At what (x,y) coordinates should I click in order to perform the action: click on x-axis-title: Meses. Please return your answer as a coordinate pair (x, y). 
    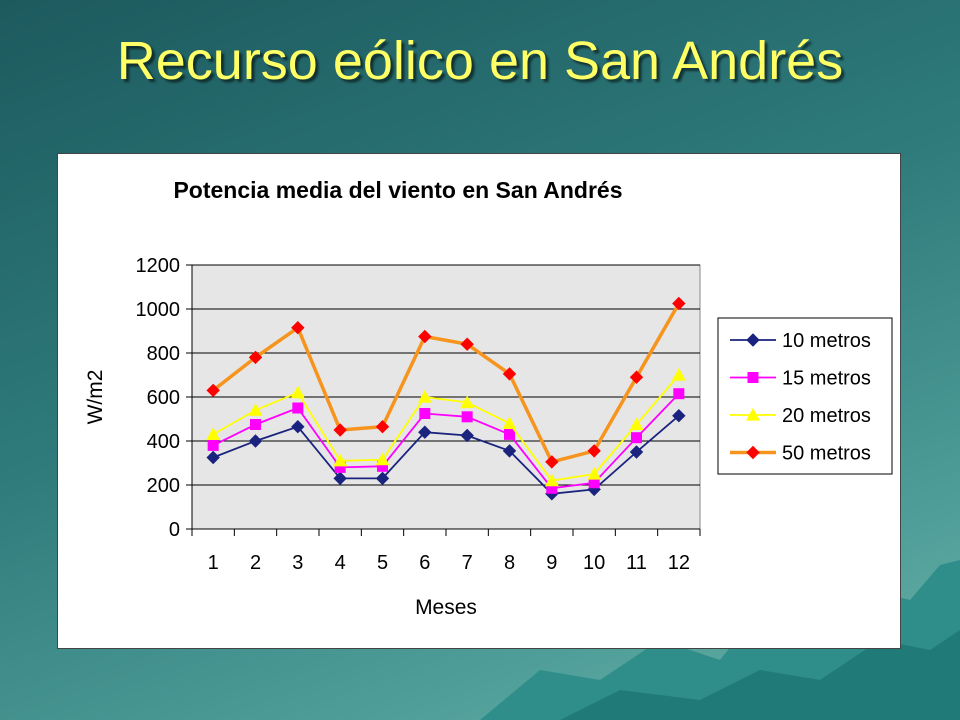
    Looking at the image, I should click on (446, 607).